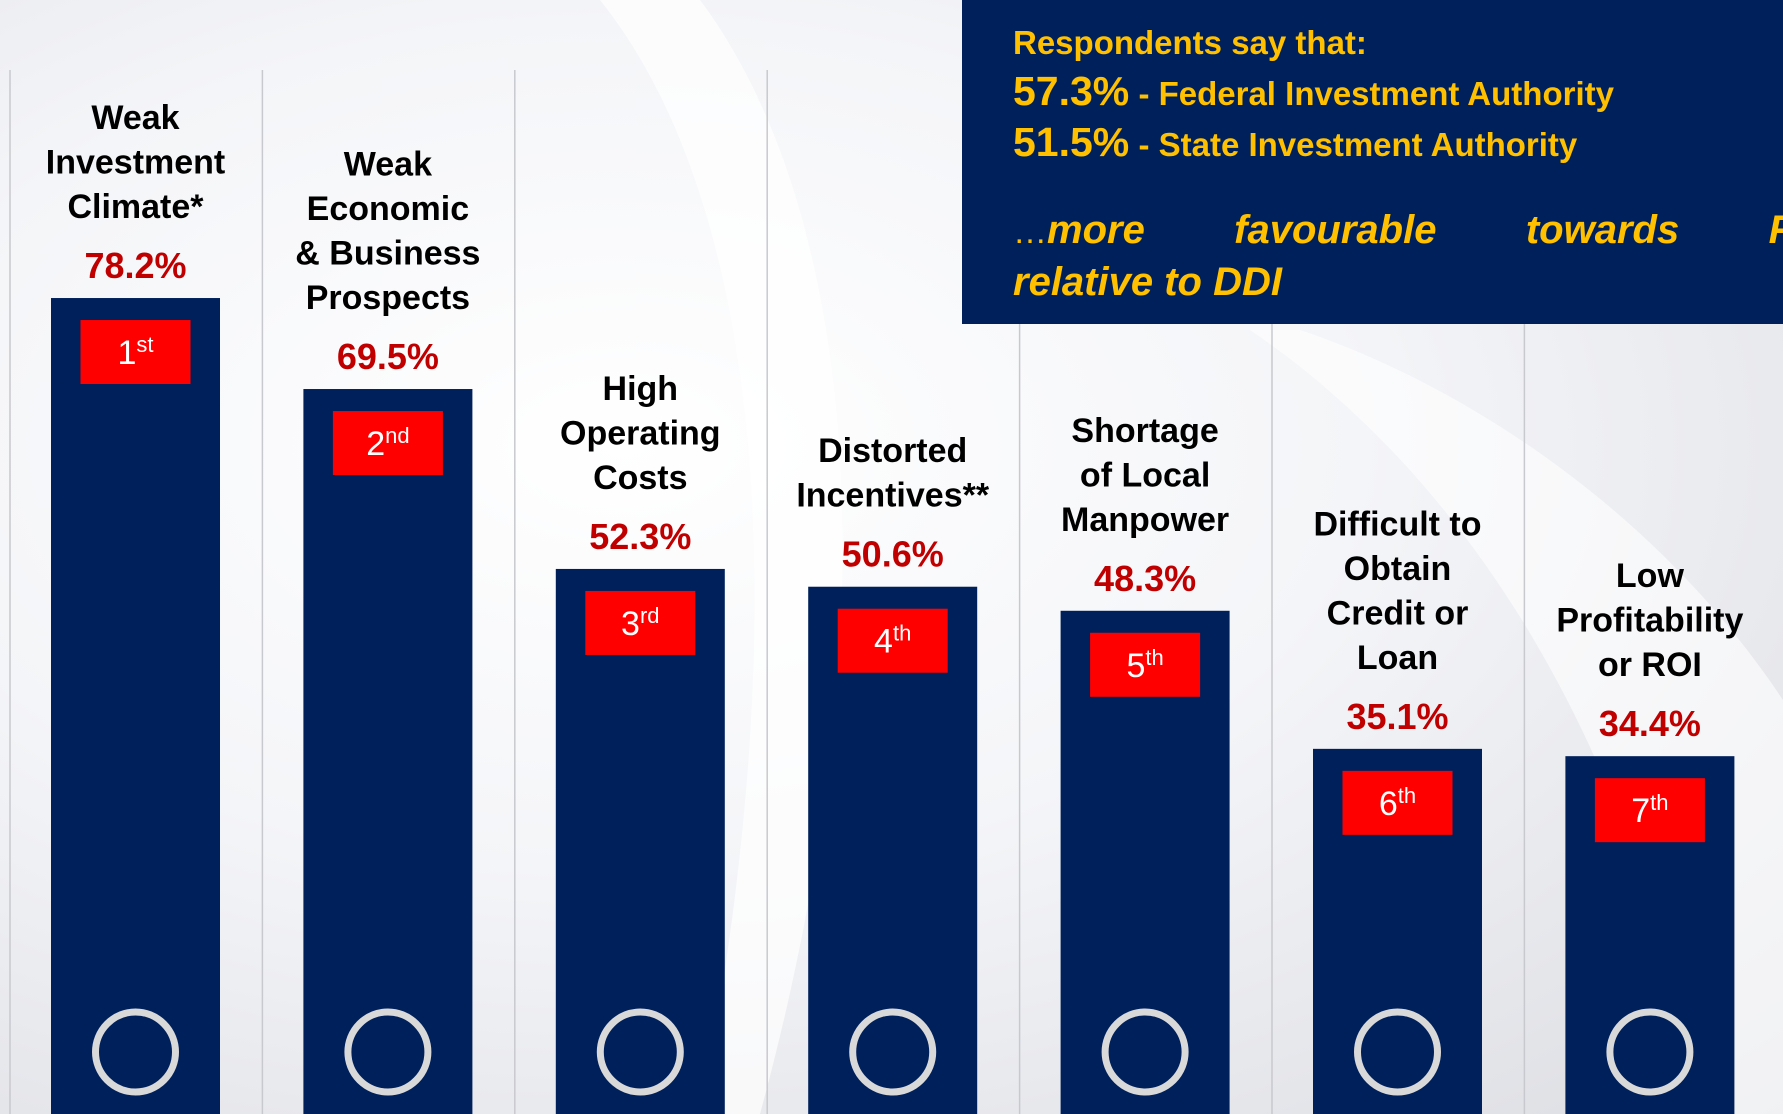 This screenshot has width=1783, height=1114. I want to click on callout-label: - Federal Investment Authority, so click(1376, 93).